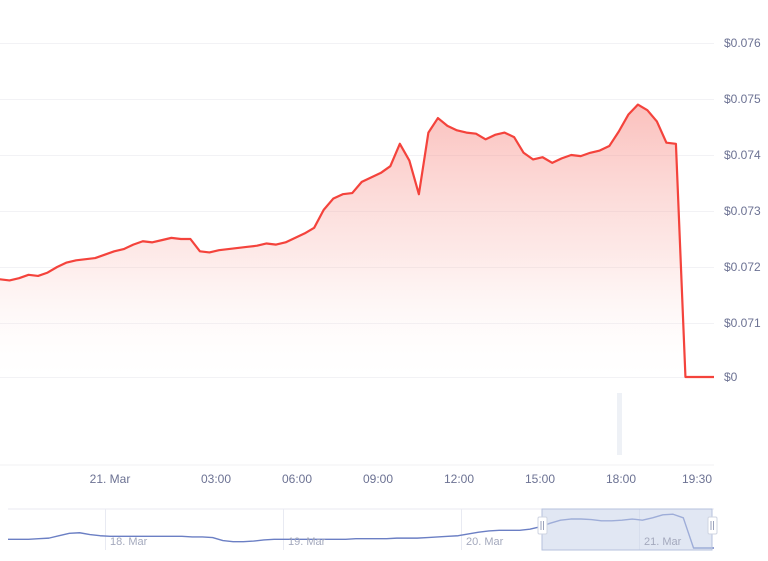 Image resolution: width=768 pixels, height=561 pixels. I want to click on range-navigator: 18. Mar 19. Mar 20. Mar 21. Mar, so click(363, 529).